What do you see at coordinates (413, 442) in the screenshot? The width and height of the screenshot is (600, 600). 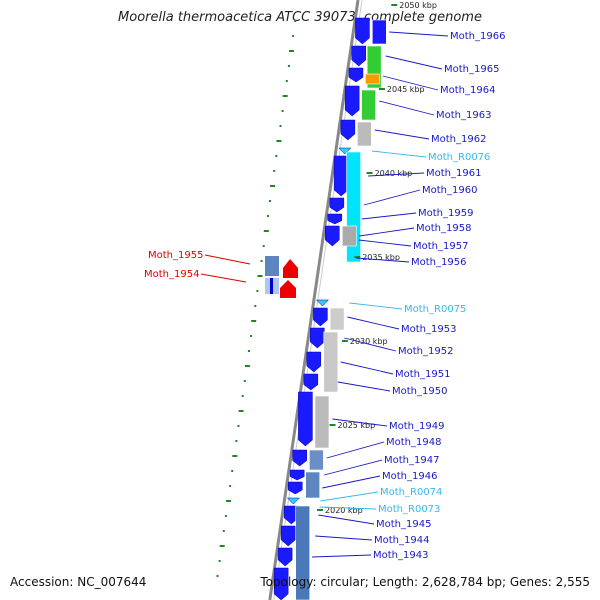 I see `gene-label: Moth_1948` at bounding box center [413, 442].